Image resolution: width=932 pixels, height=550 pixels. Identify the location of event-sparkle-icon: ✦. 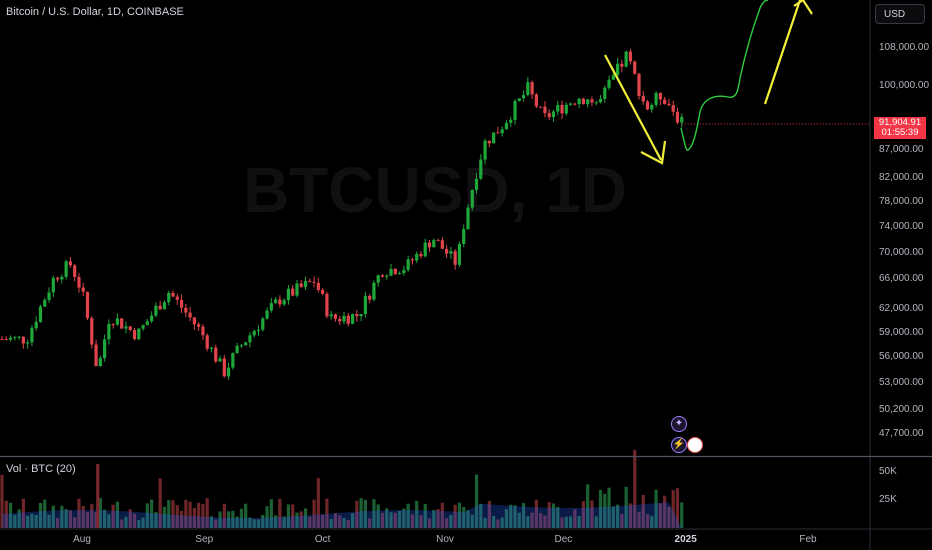
(679, 424).